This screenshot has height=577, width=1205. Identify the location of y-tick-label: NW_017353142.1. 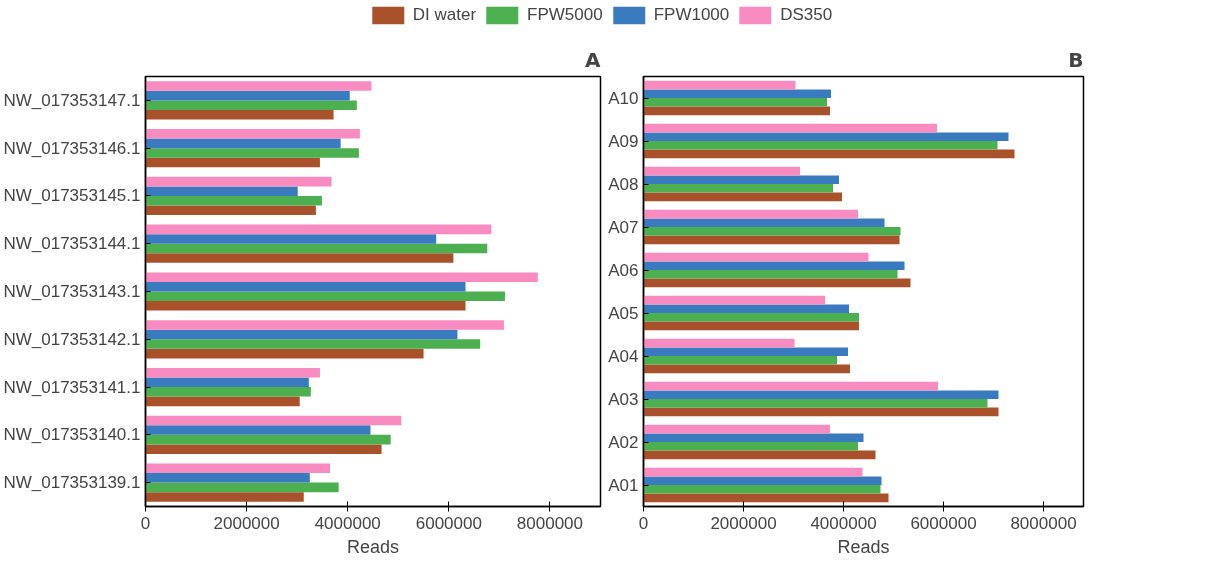
(72, 339).